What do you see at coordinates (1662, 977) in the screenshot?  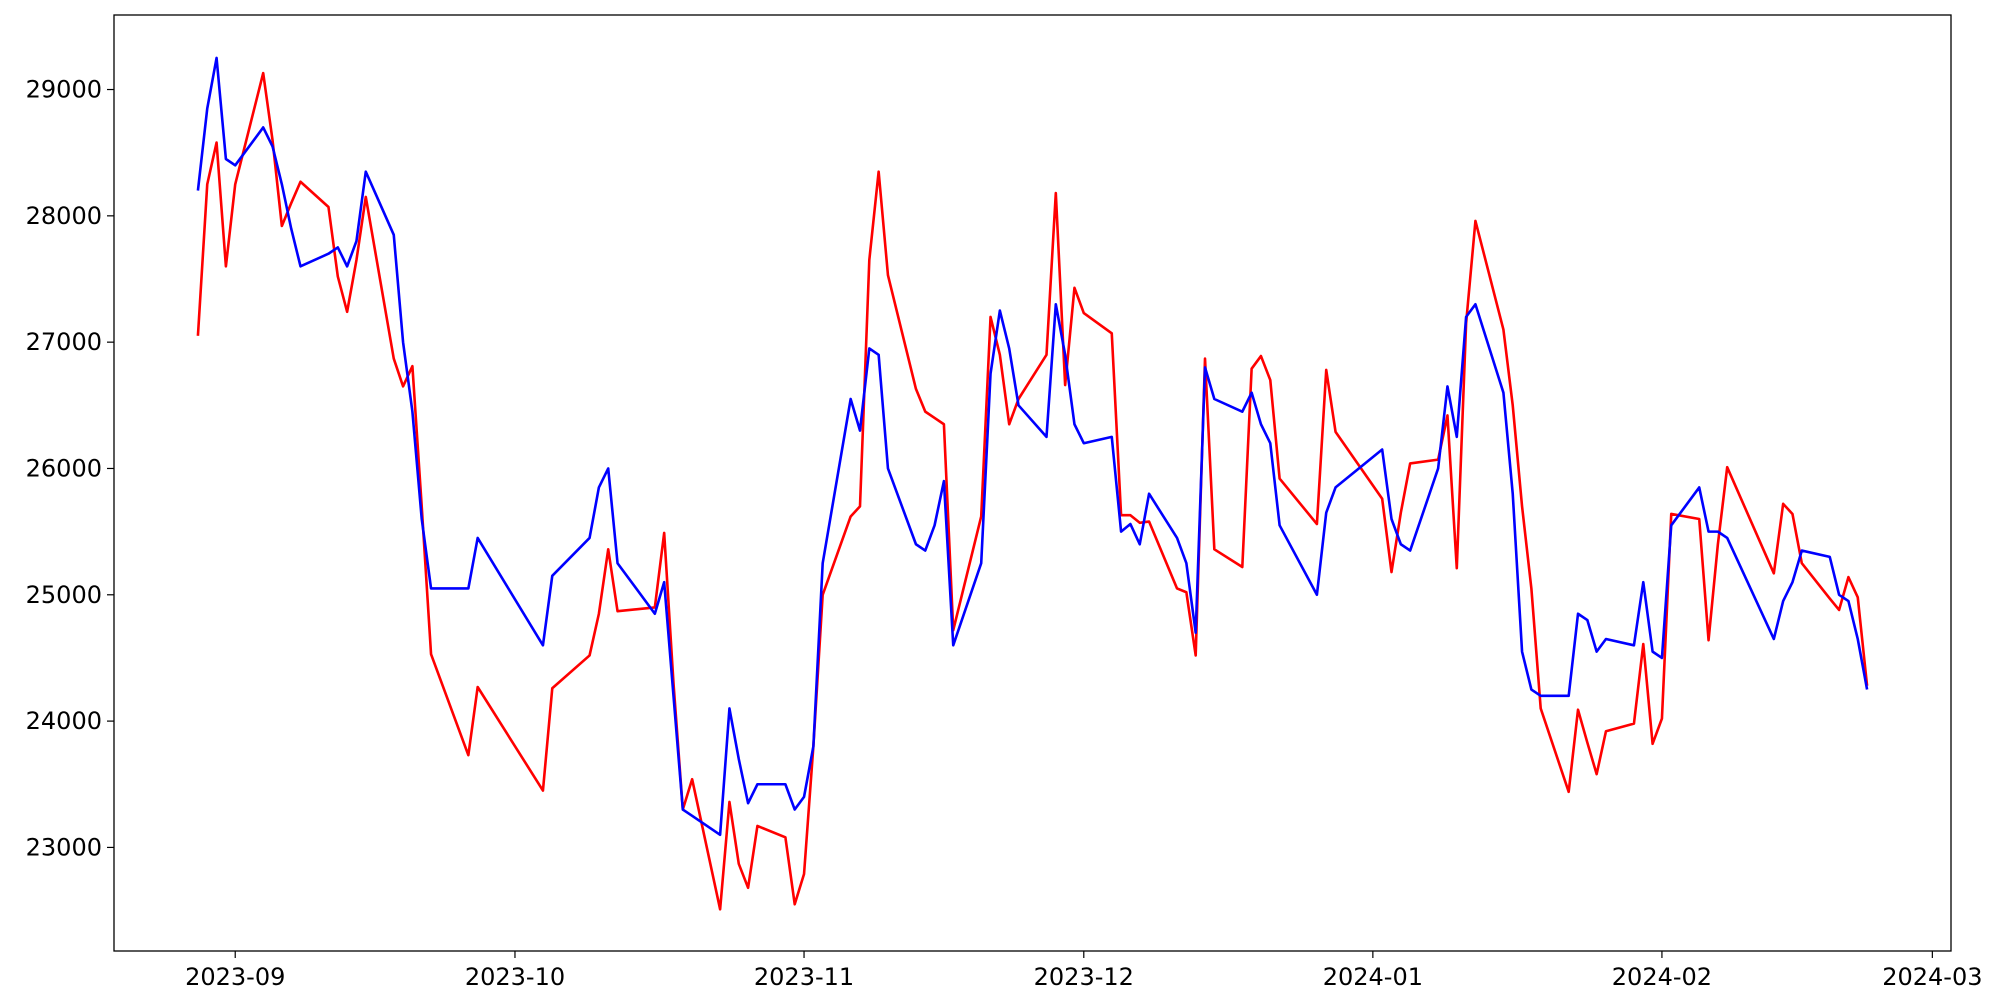 I see `x-tick-label: 2024-02` at bounding box center [1662, 977].